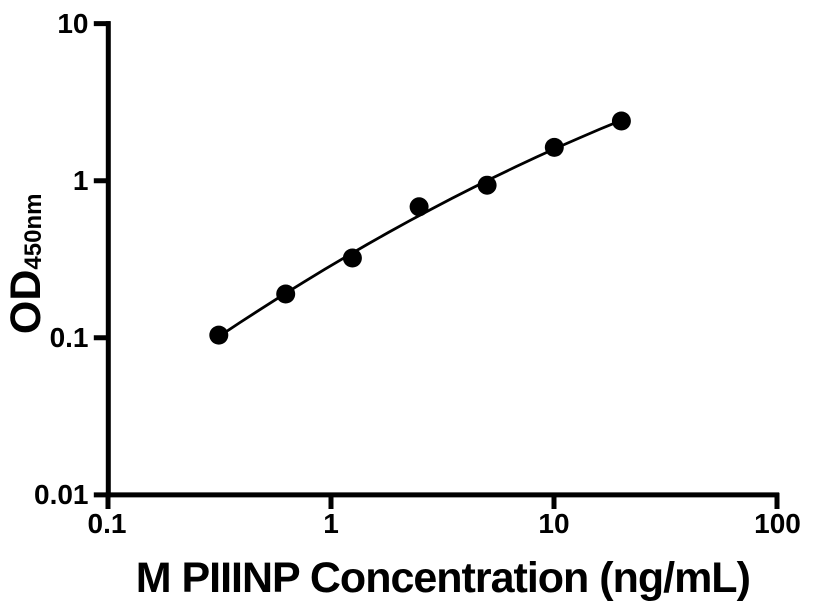 The height and width of the screenshot is (612, 816). What do you see at coordinates (26, 264) in the screenshot?
I see `svg-text: OD450nm` at bounding box center [26, 264].